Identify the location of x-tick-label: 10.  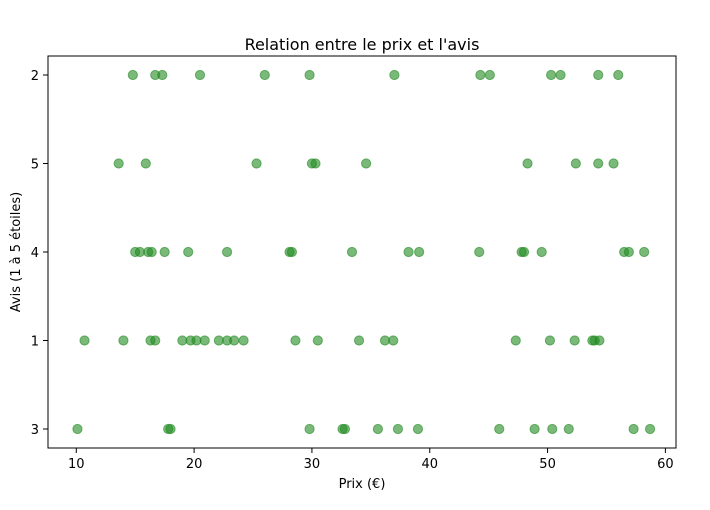
(76, 464).